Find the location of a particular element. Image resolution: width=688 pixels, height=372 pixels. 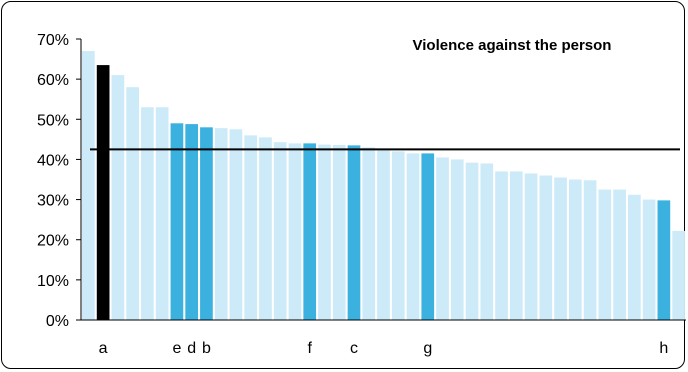

x-label-g: g is located at coordinates (427, 348).